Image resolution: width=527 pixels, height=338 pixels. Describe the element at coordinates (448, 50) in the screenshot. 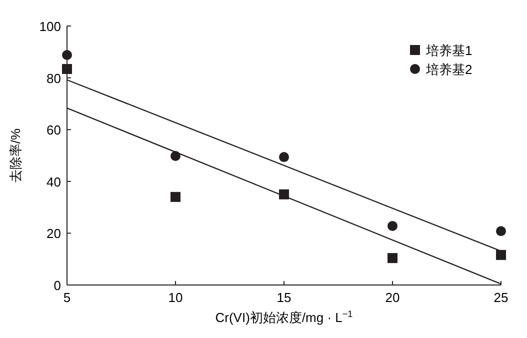

I see `legend-label: 培养基1` at that location.